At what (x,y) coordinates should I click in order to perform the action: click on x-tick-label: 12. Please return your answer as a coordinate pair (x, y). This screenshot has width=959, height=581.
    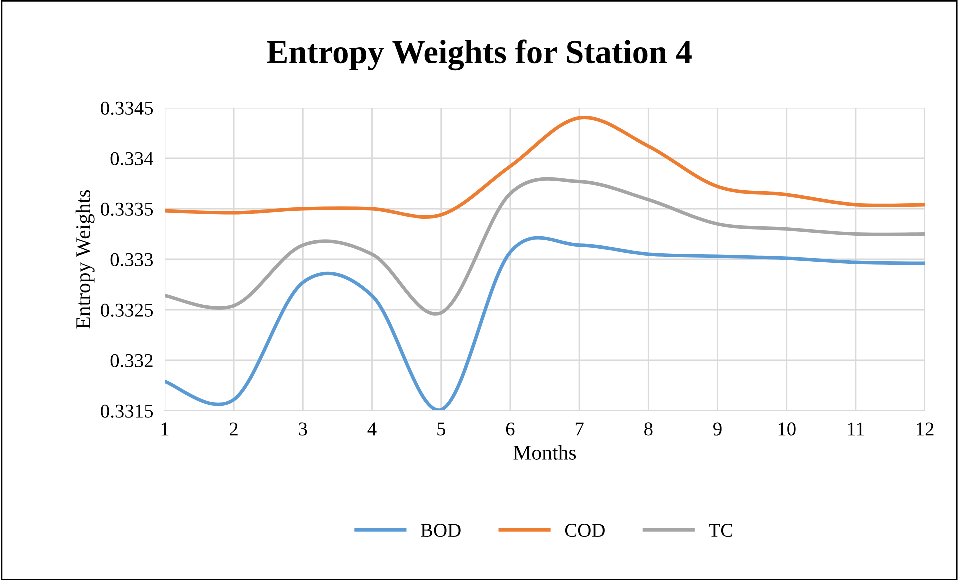
    Looking at the image, I should click on (925, 429).